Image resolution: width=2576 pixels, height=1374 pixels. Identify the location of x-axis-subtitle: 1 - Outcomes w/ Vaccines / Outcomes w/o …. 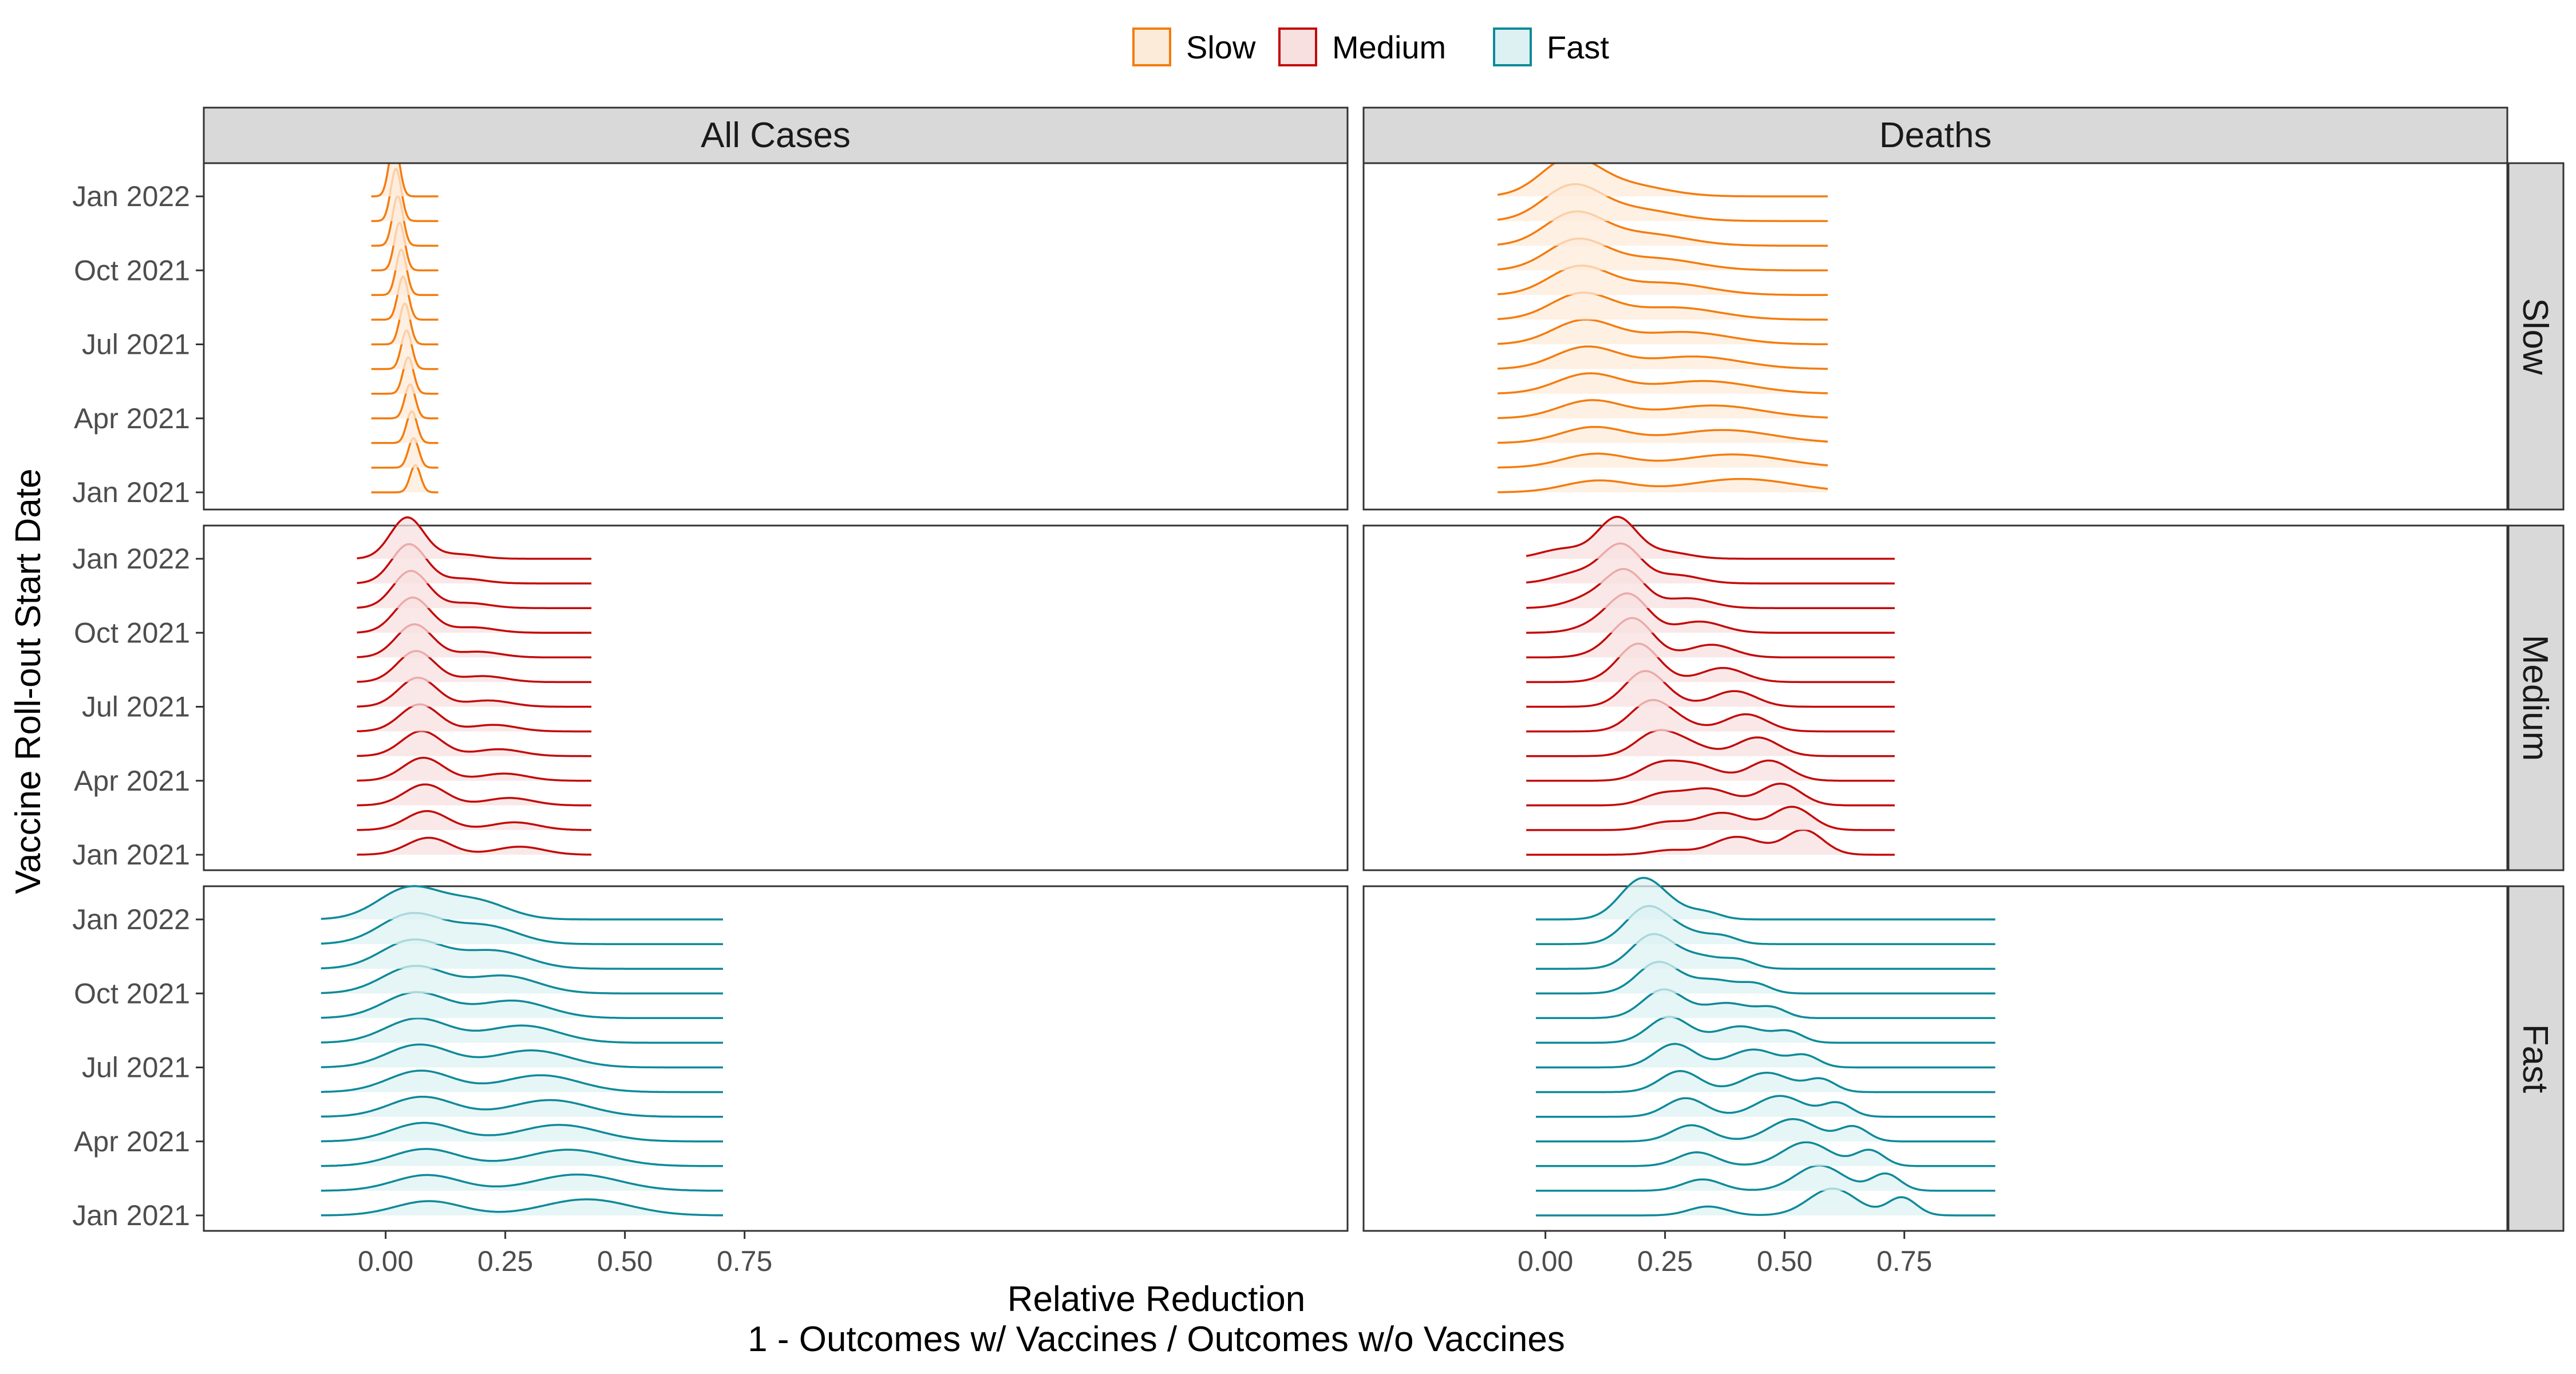
(1156, 1339).